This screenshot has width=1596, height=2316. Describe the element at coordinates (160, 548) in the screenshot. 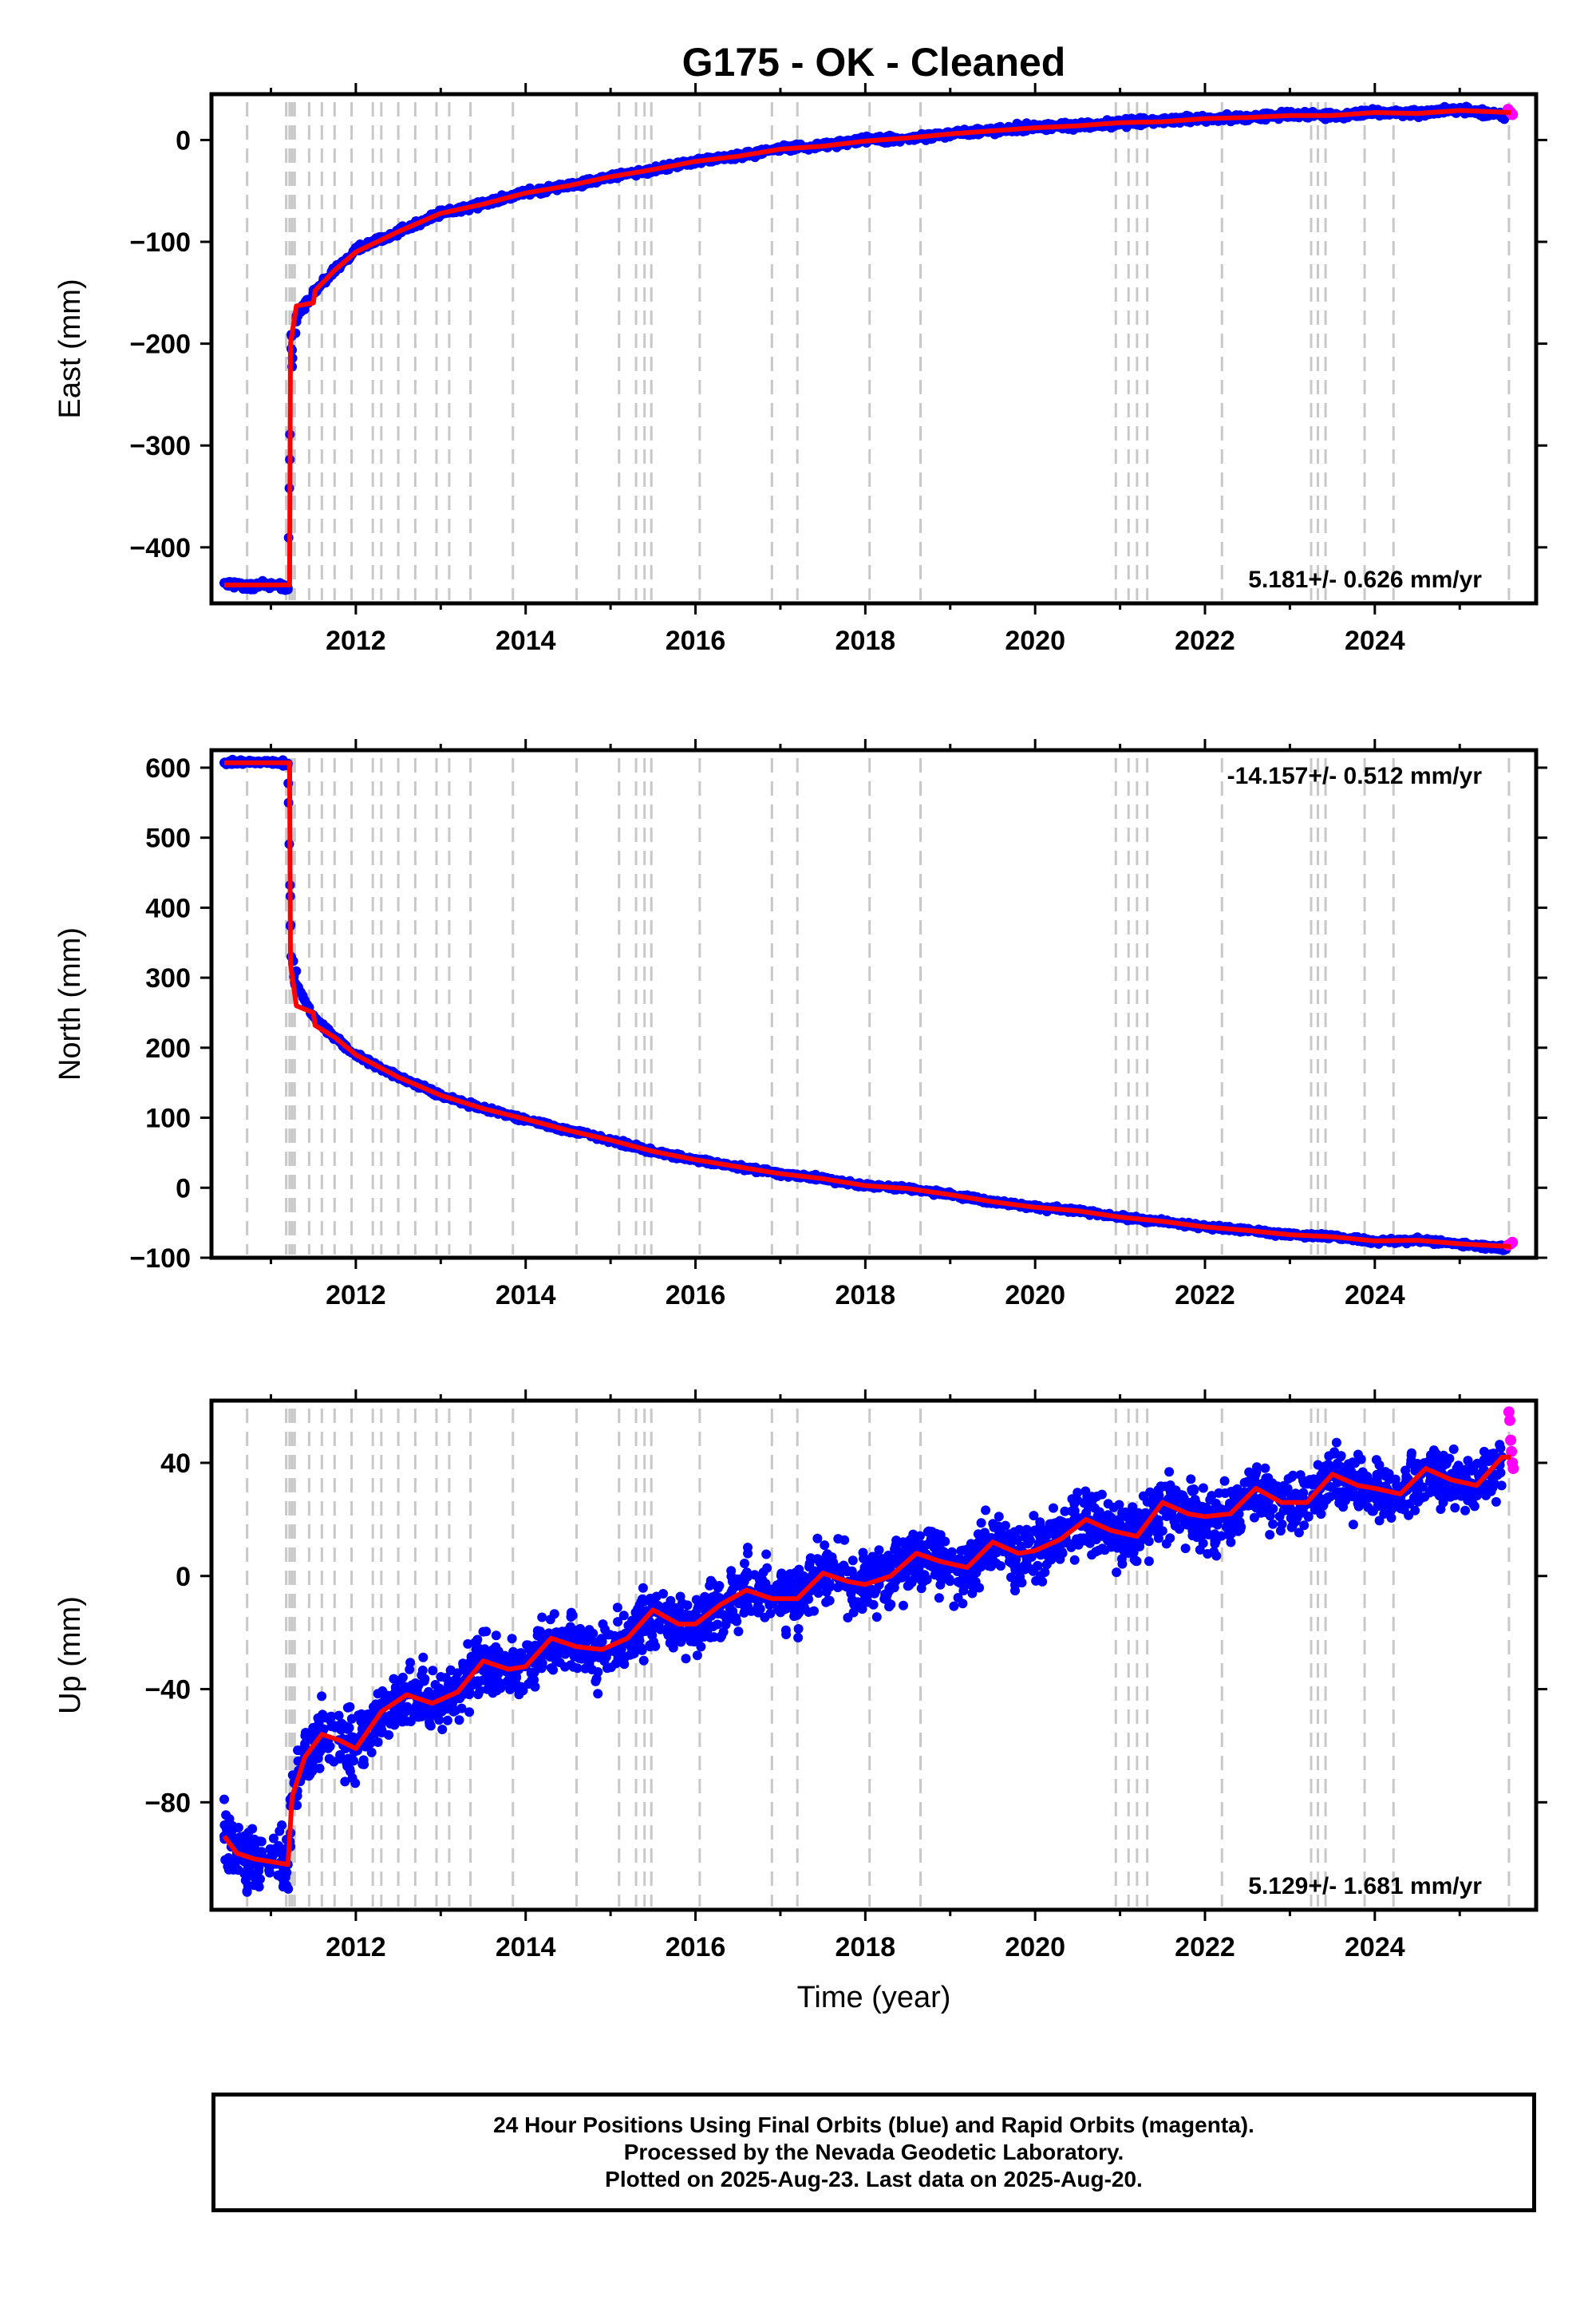

I see `y-tick-label: −400` at that location.